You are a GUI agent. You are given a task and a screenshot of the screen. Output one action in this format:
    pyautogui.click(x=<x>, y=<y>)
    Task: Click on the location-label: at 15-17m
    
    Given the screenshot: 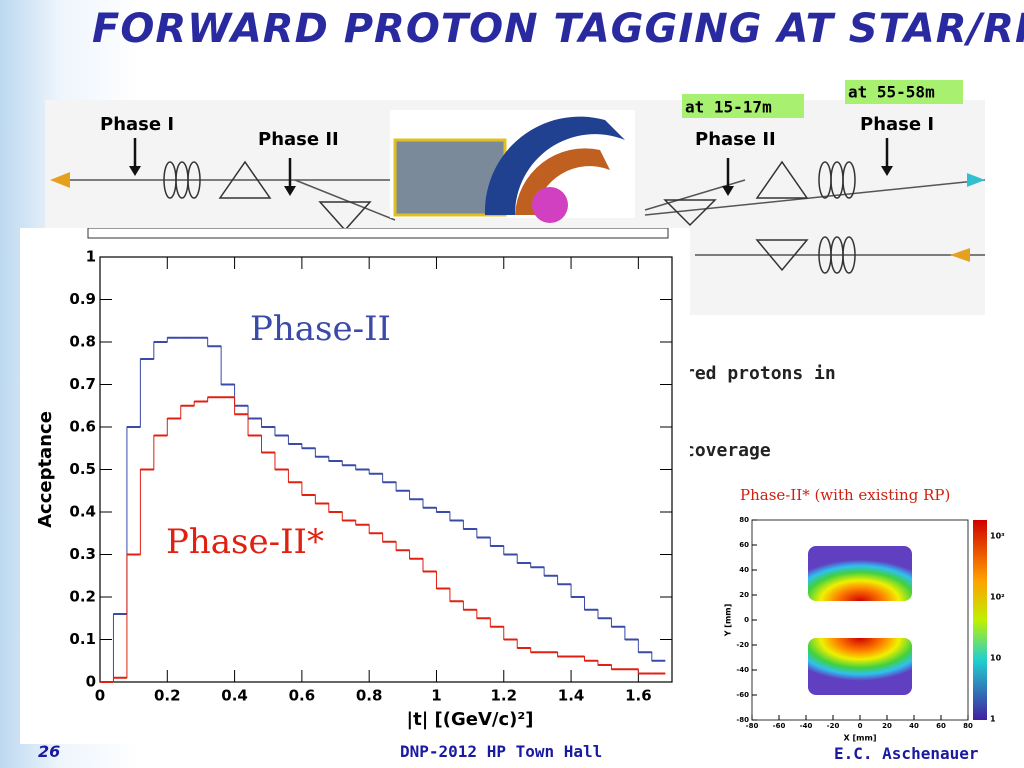 What is the action you would take?
    pyautogui.click(x=728, y=107)
    